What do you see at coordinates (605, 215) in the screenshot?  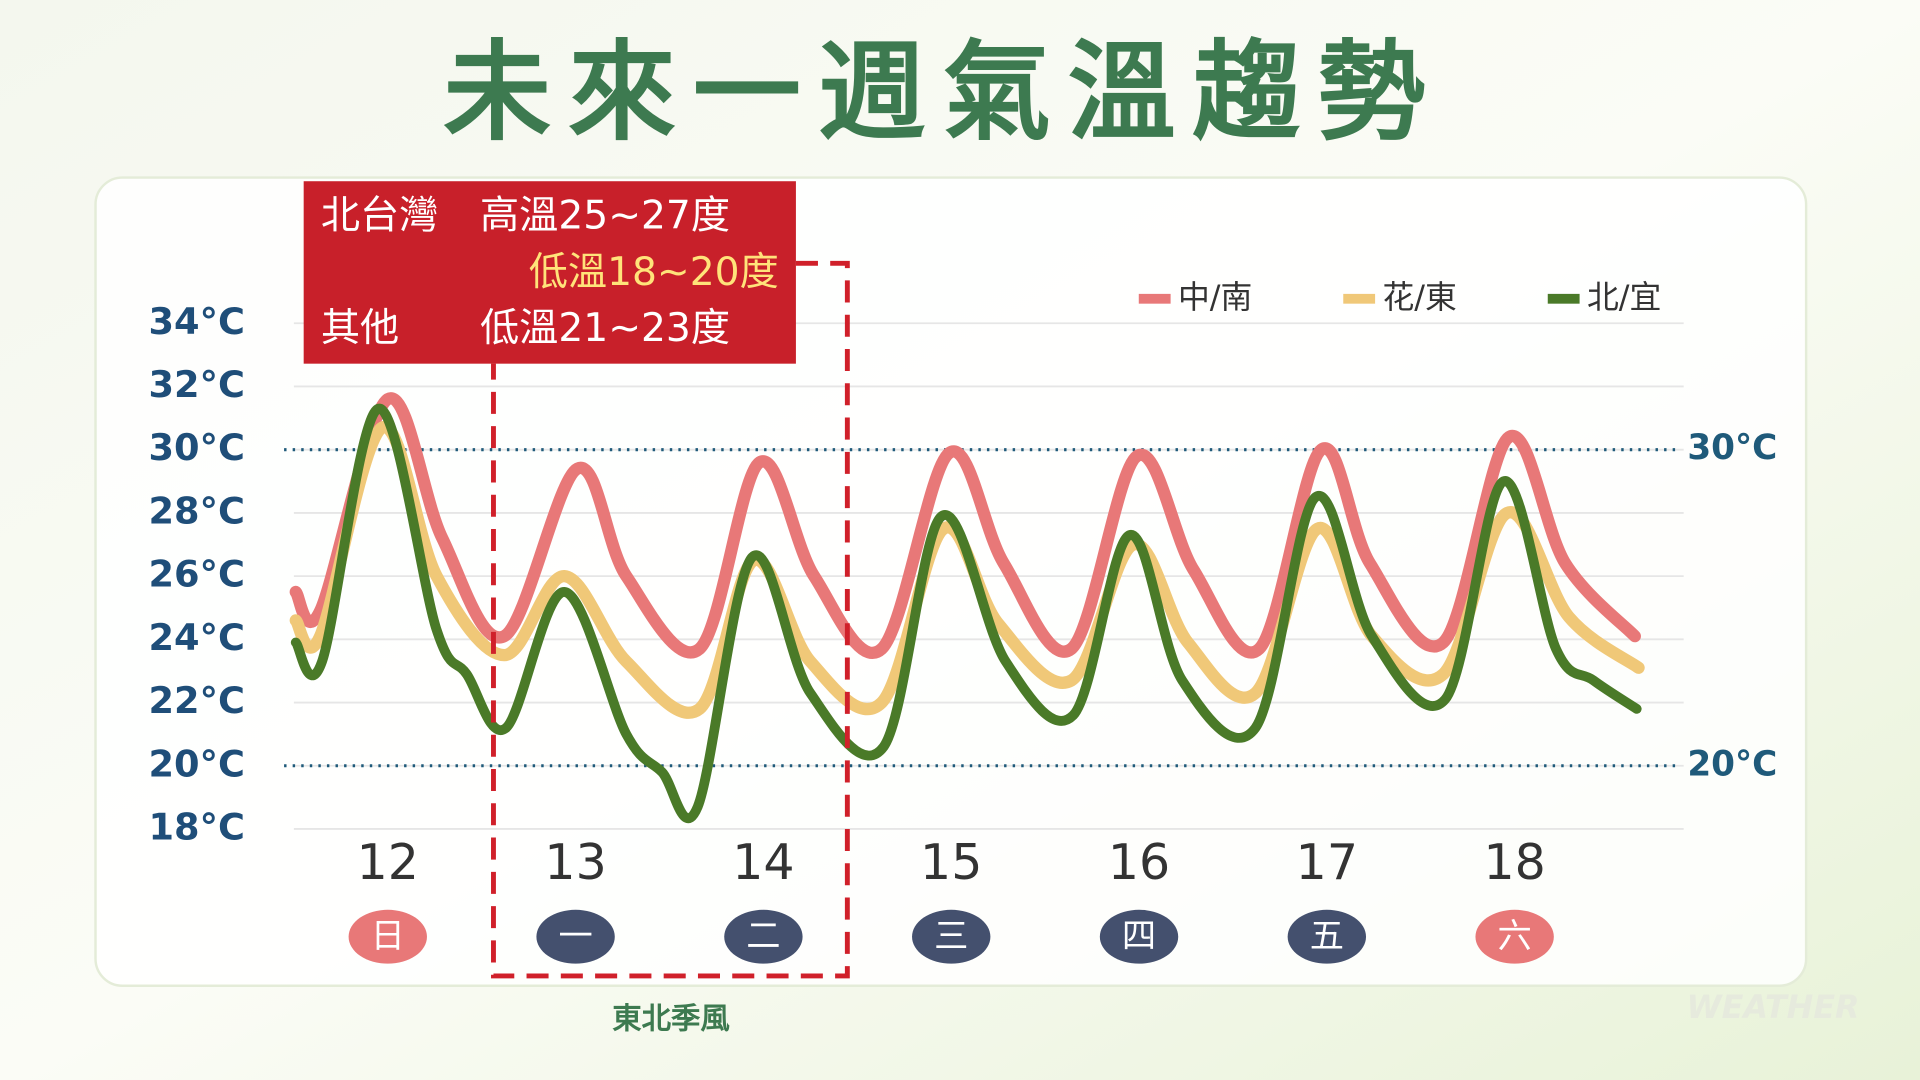 I see `annotation-text: 高溫25~27度` at bounding box center [605, 215].